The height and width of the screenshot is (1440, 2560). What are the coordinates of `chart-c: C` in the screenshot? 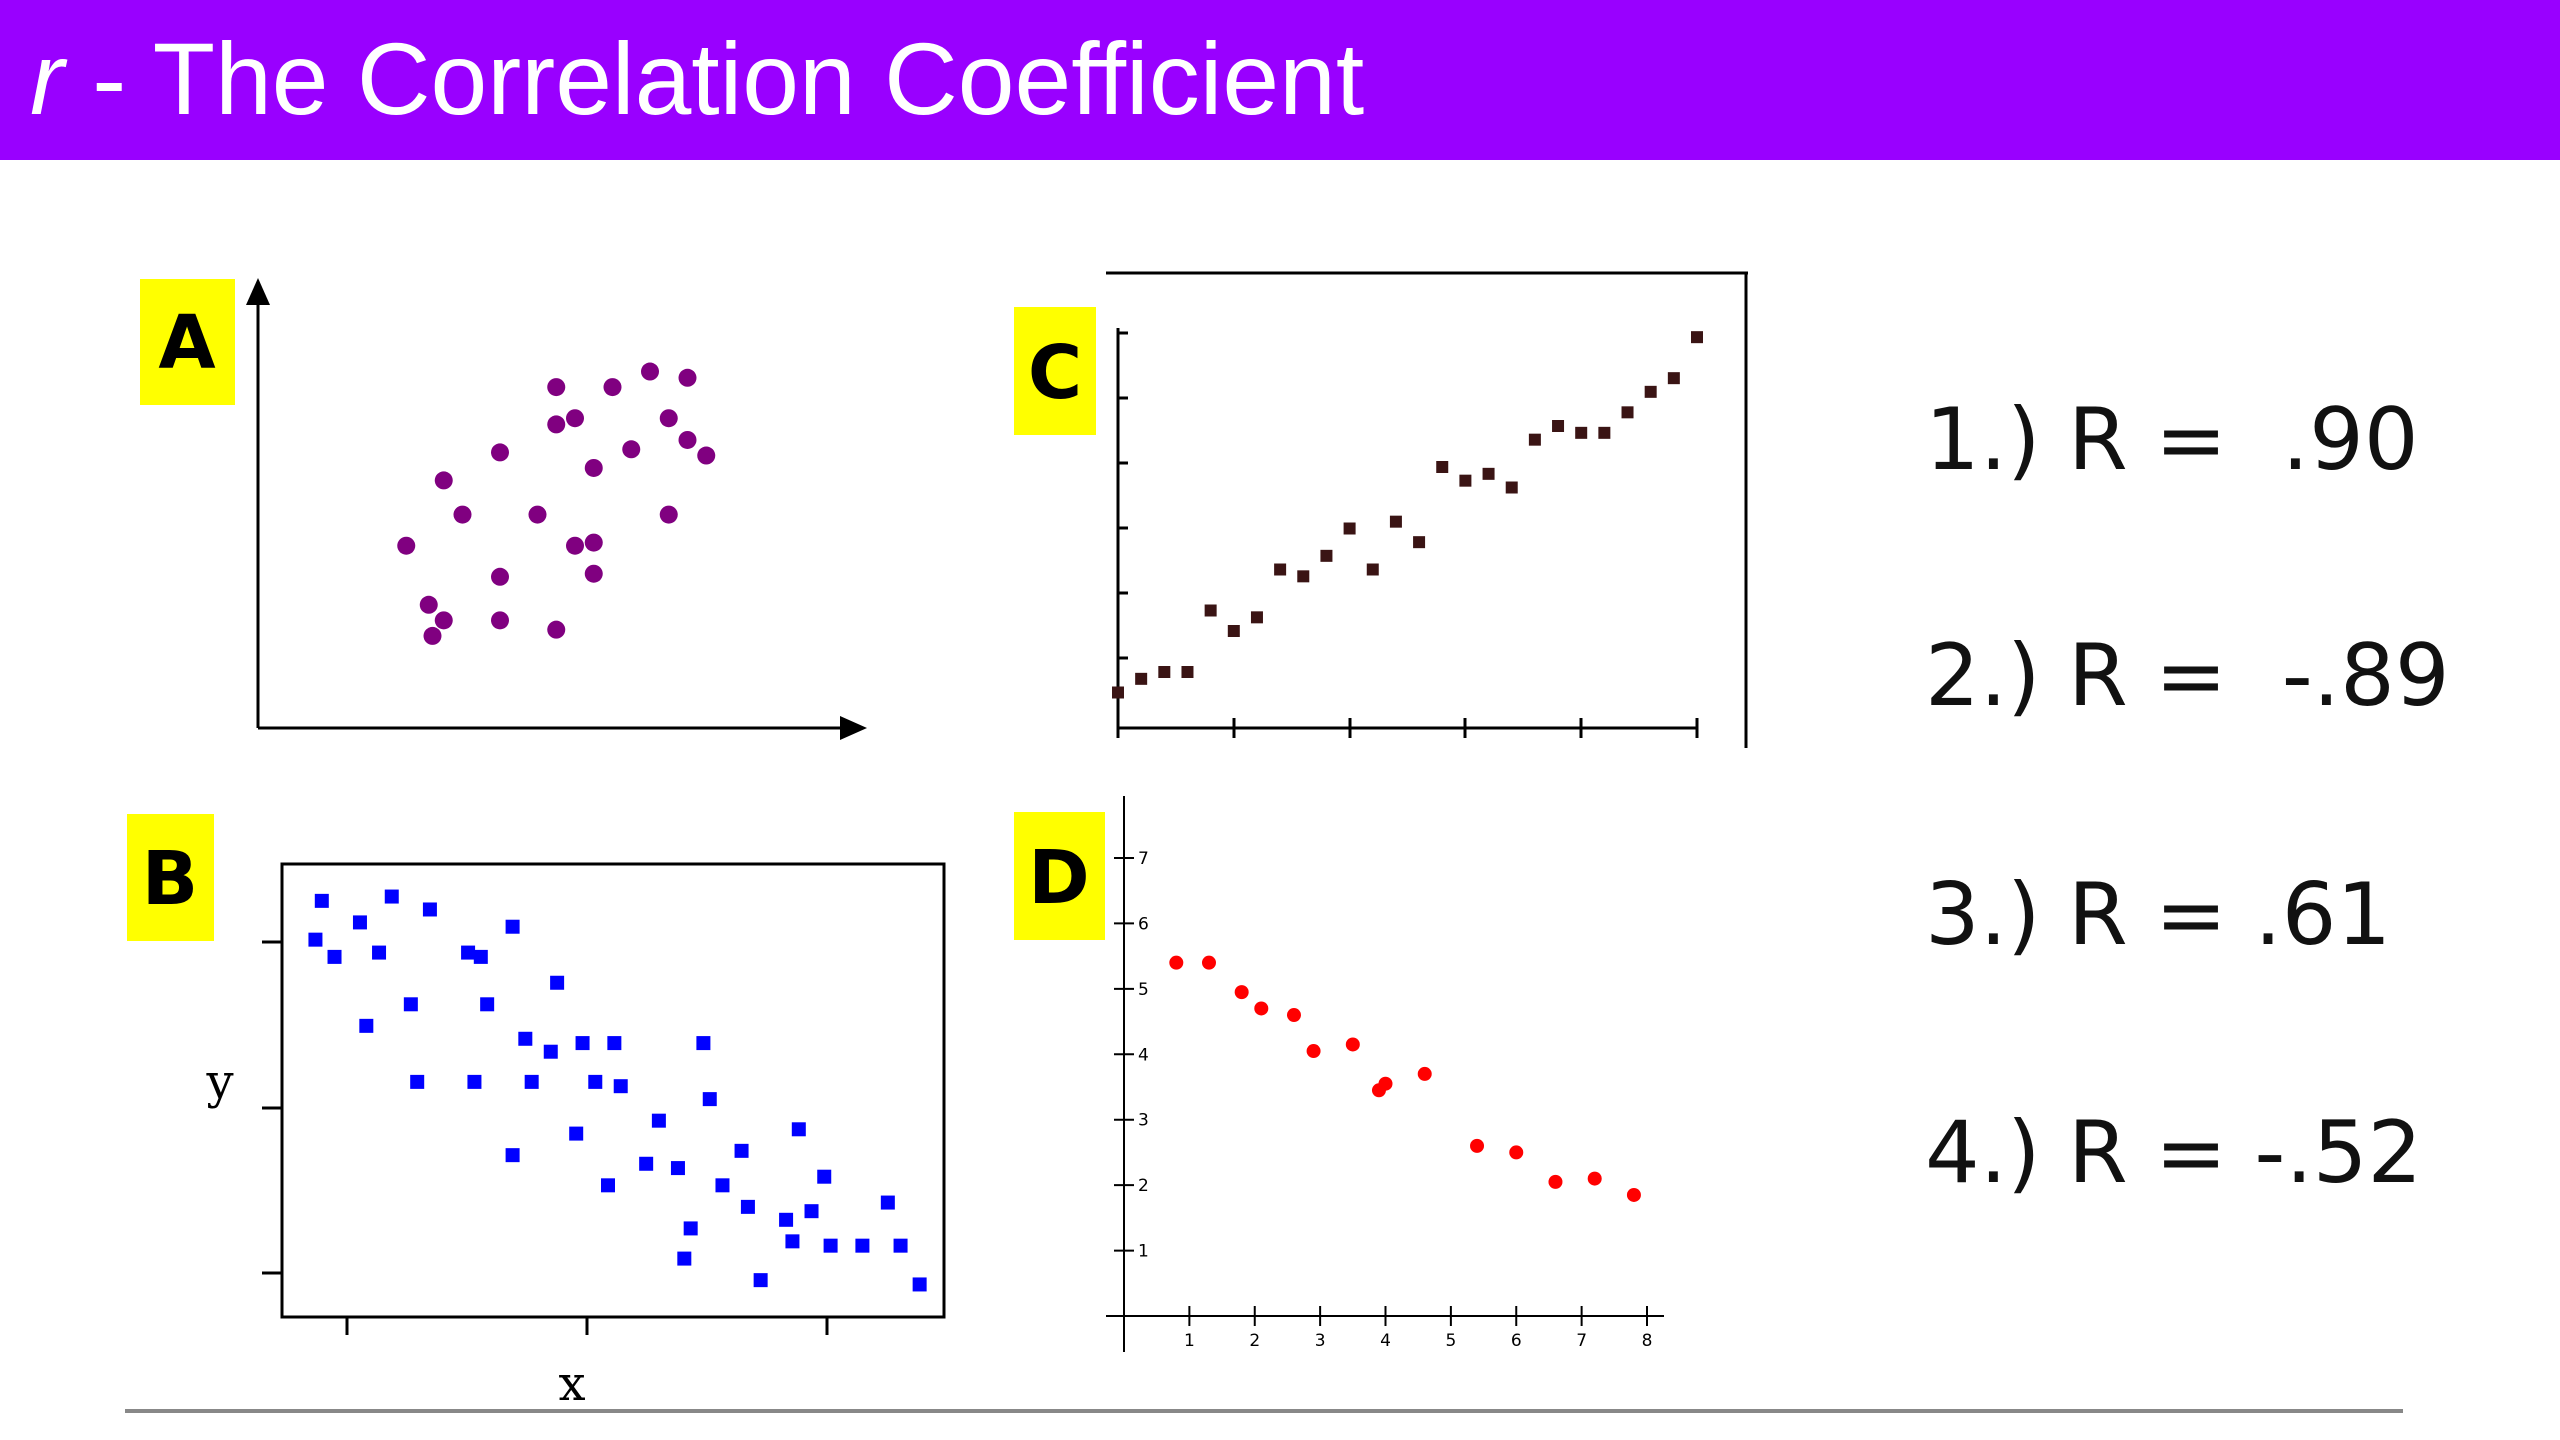 It's located at (1381, 509).